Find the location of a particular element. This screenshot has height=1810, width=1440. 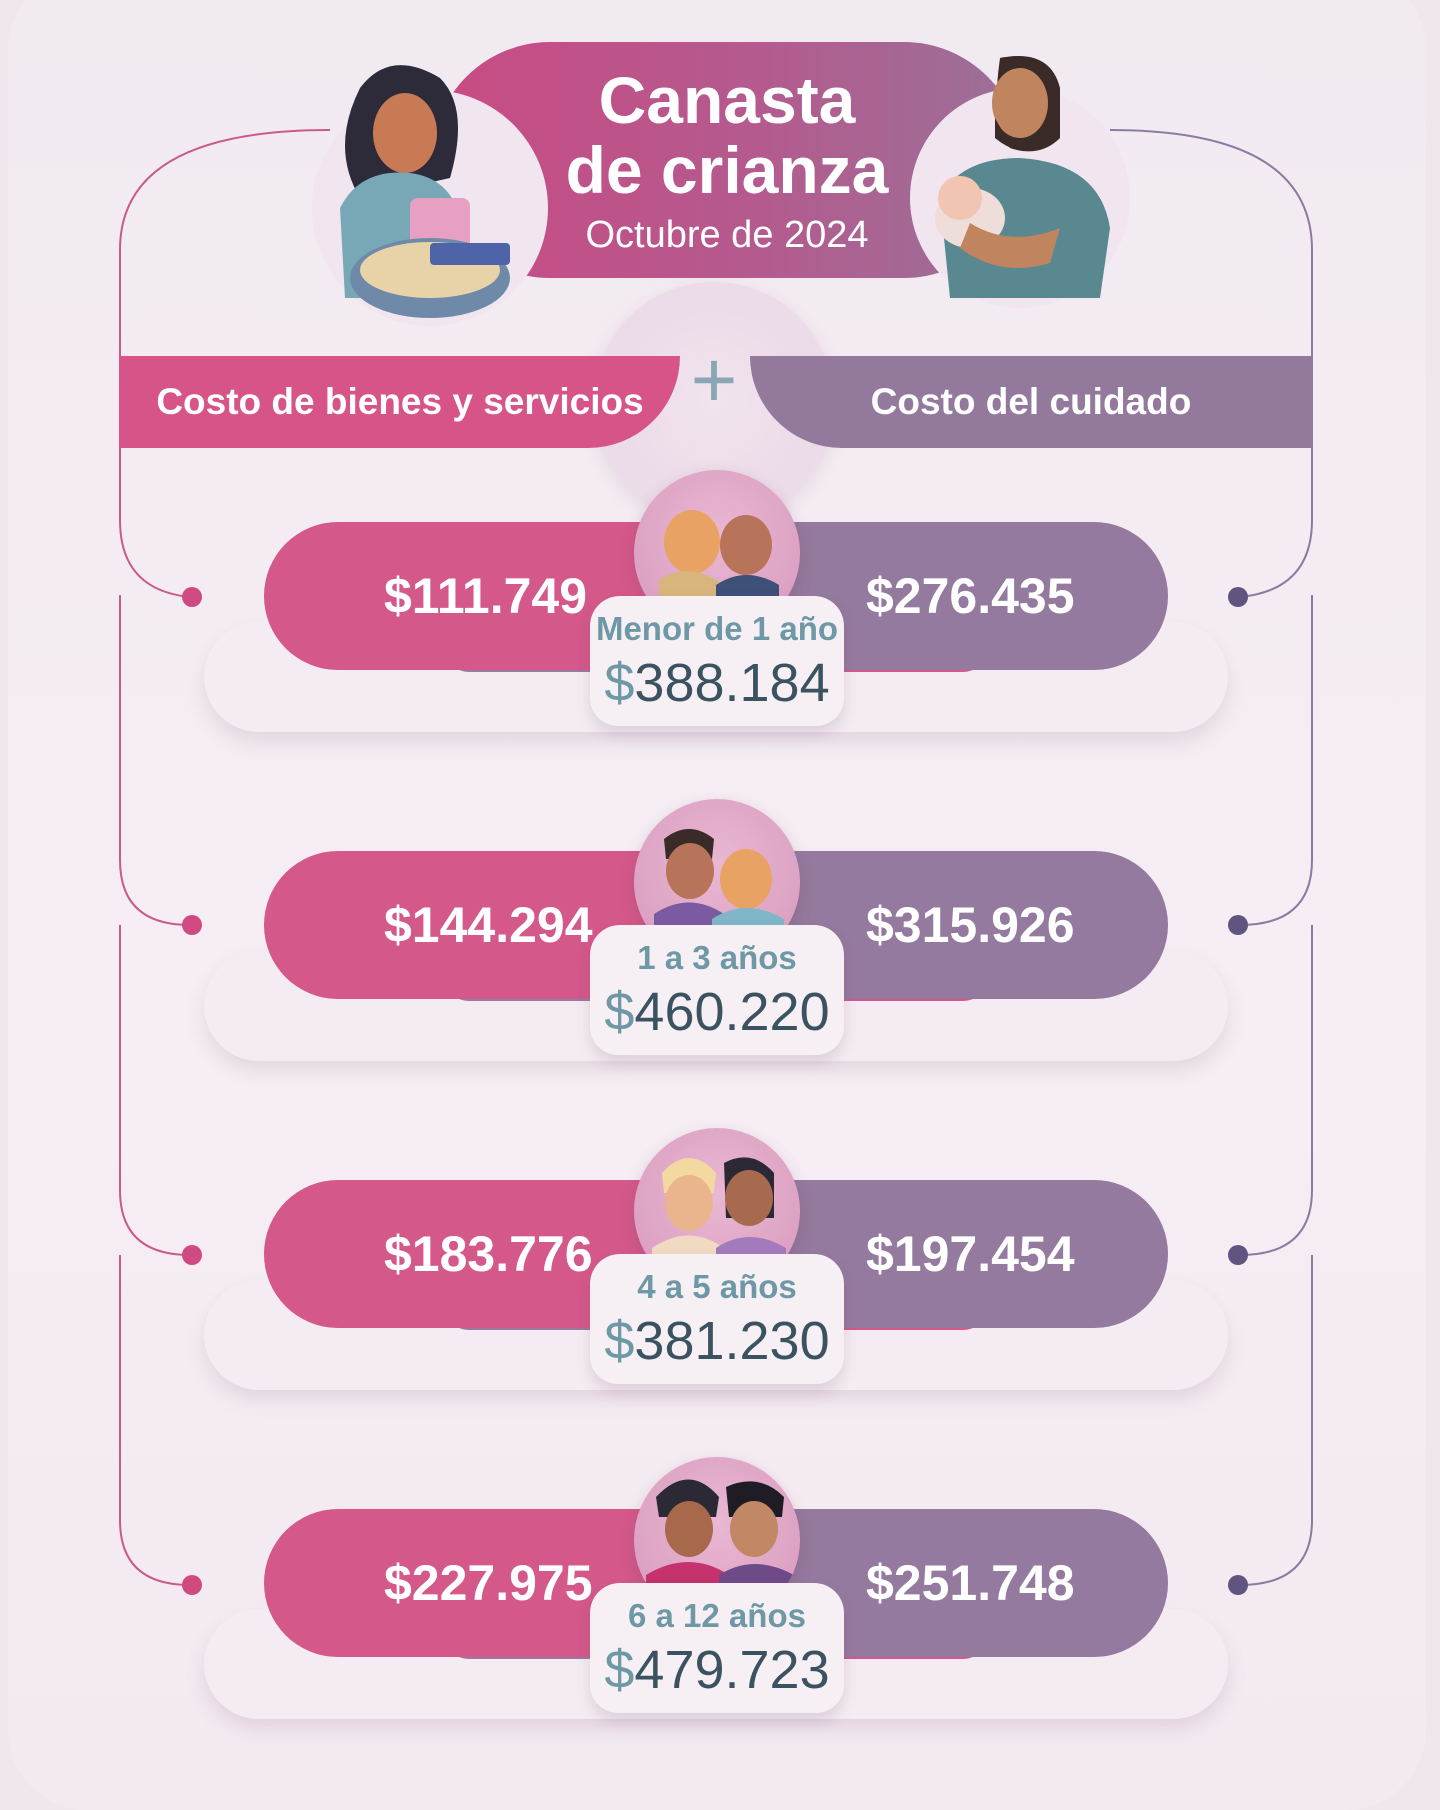

goods-cost-value: $227.975 is located at coordinates (488, 1583).